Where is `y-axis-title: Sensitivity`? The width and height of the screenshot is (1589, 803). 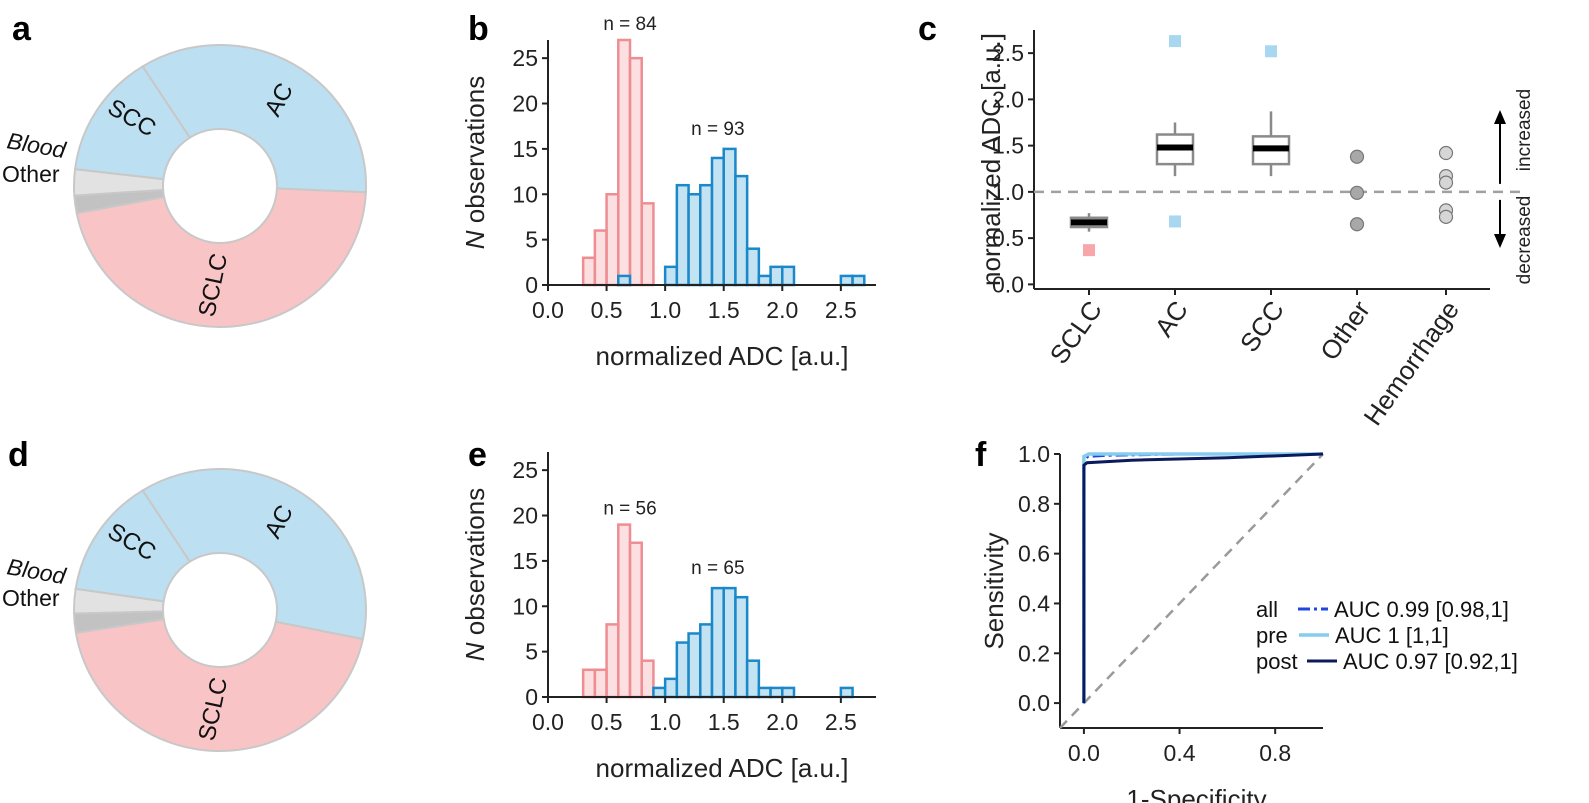
y-axis-title: Sensitivity is located at coordinates (994, 590).